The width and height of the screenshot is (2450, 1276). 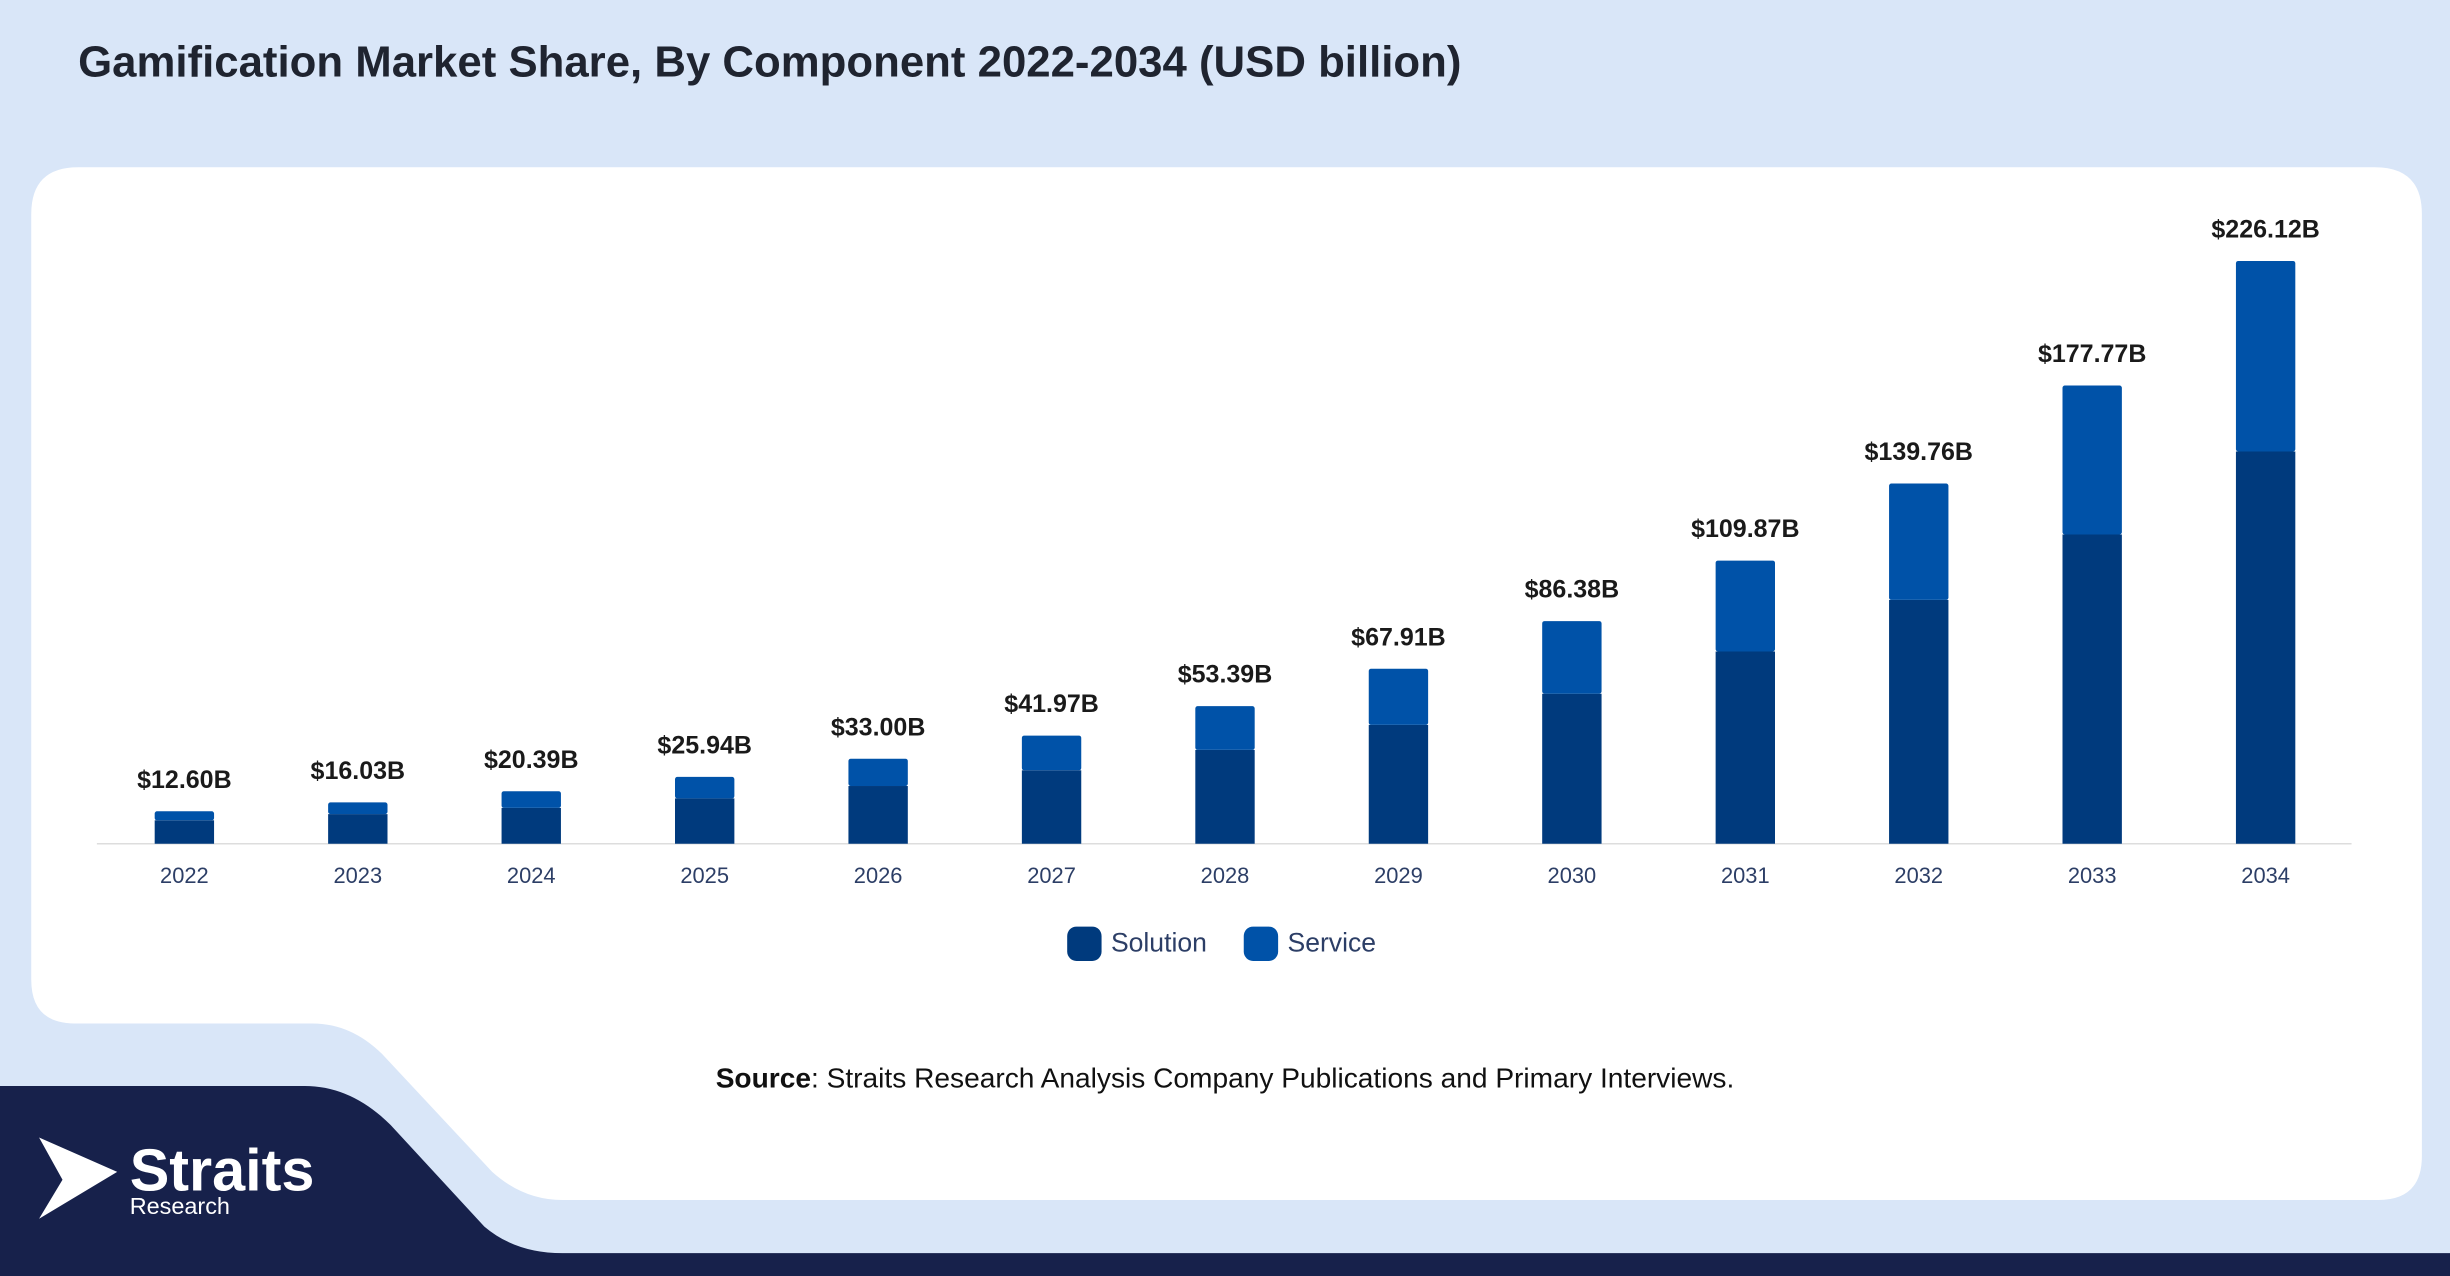 I want to click on x-tick-label: 2032, so click(x=1918, y=875).